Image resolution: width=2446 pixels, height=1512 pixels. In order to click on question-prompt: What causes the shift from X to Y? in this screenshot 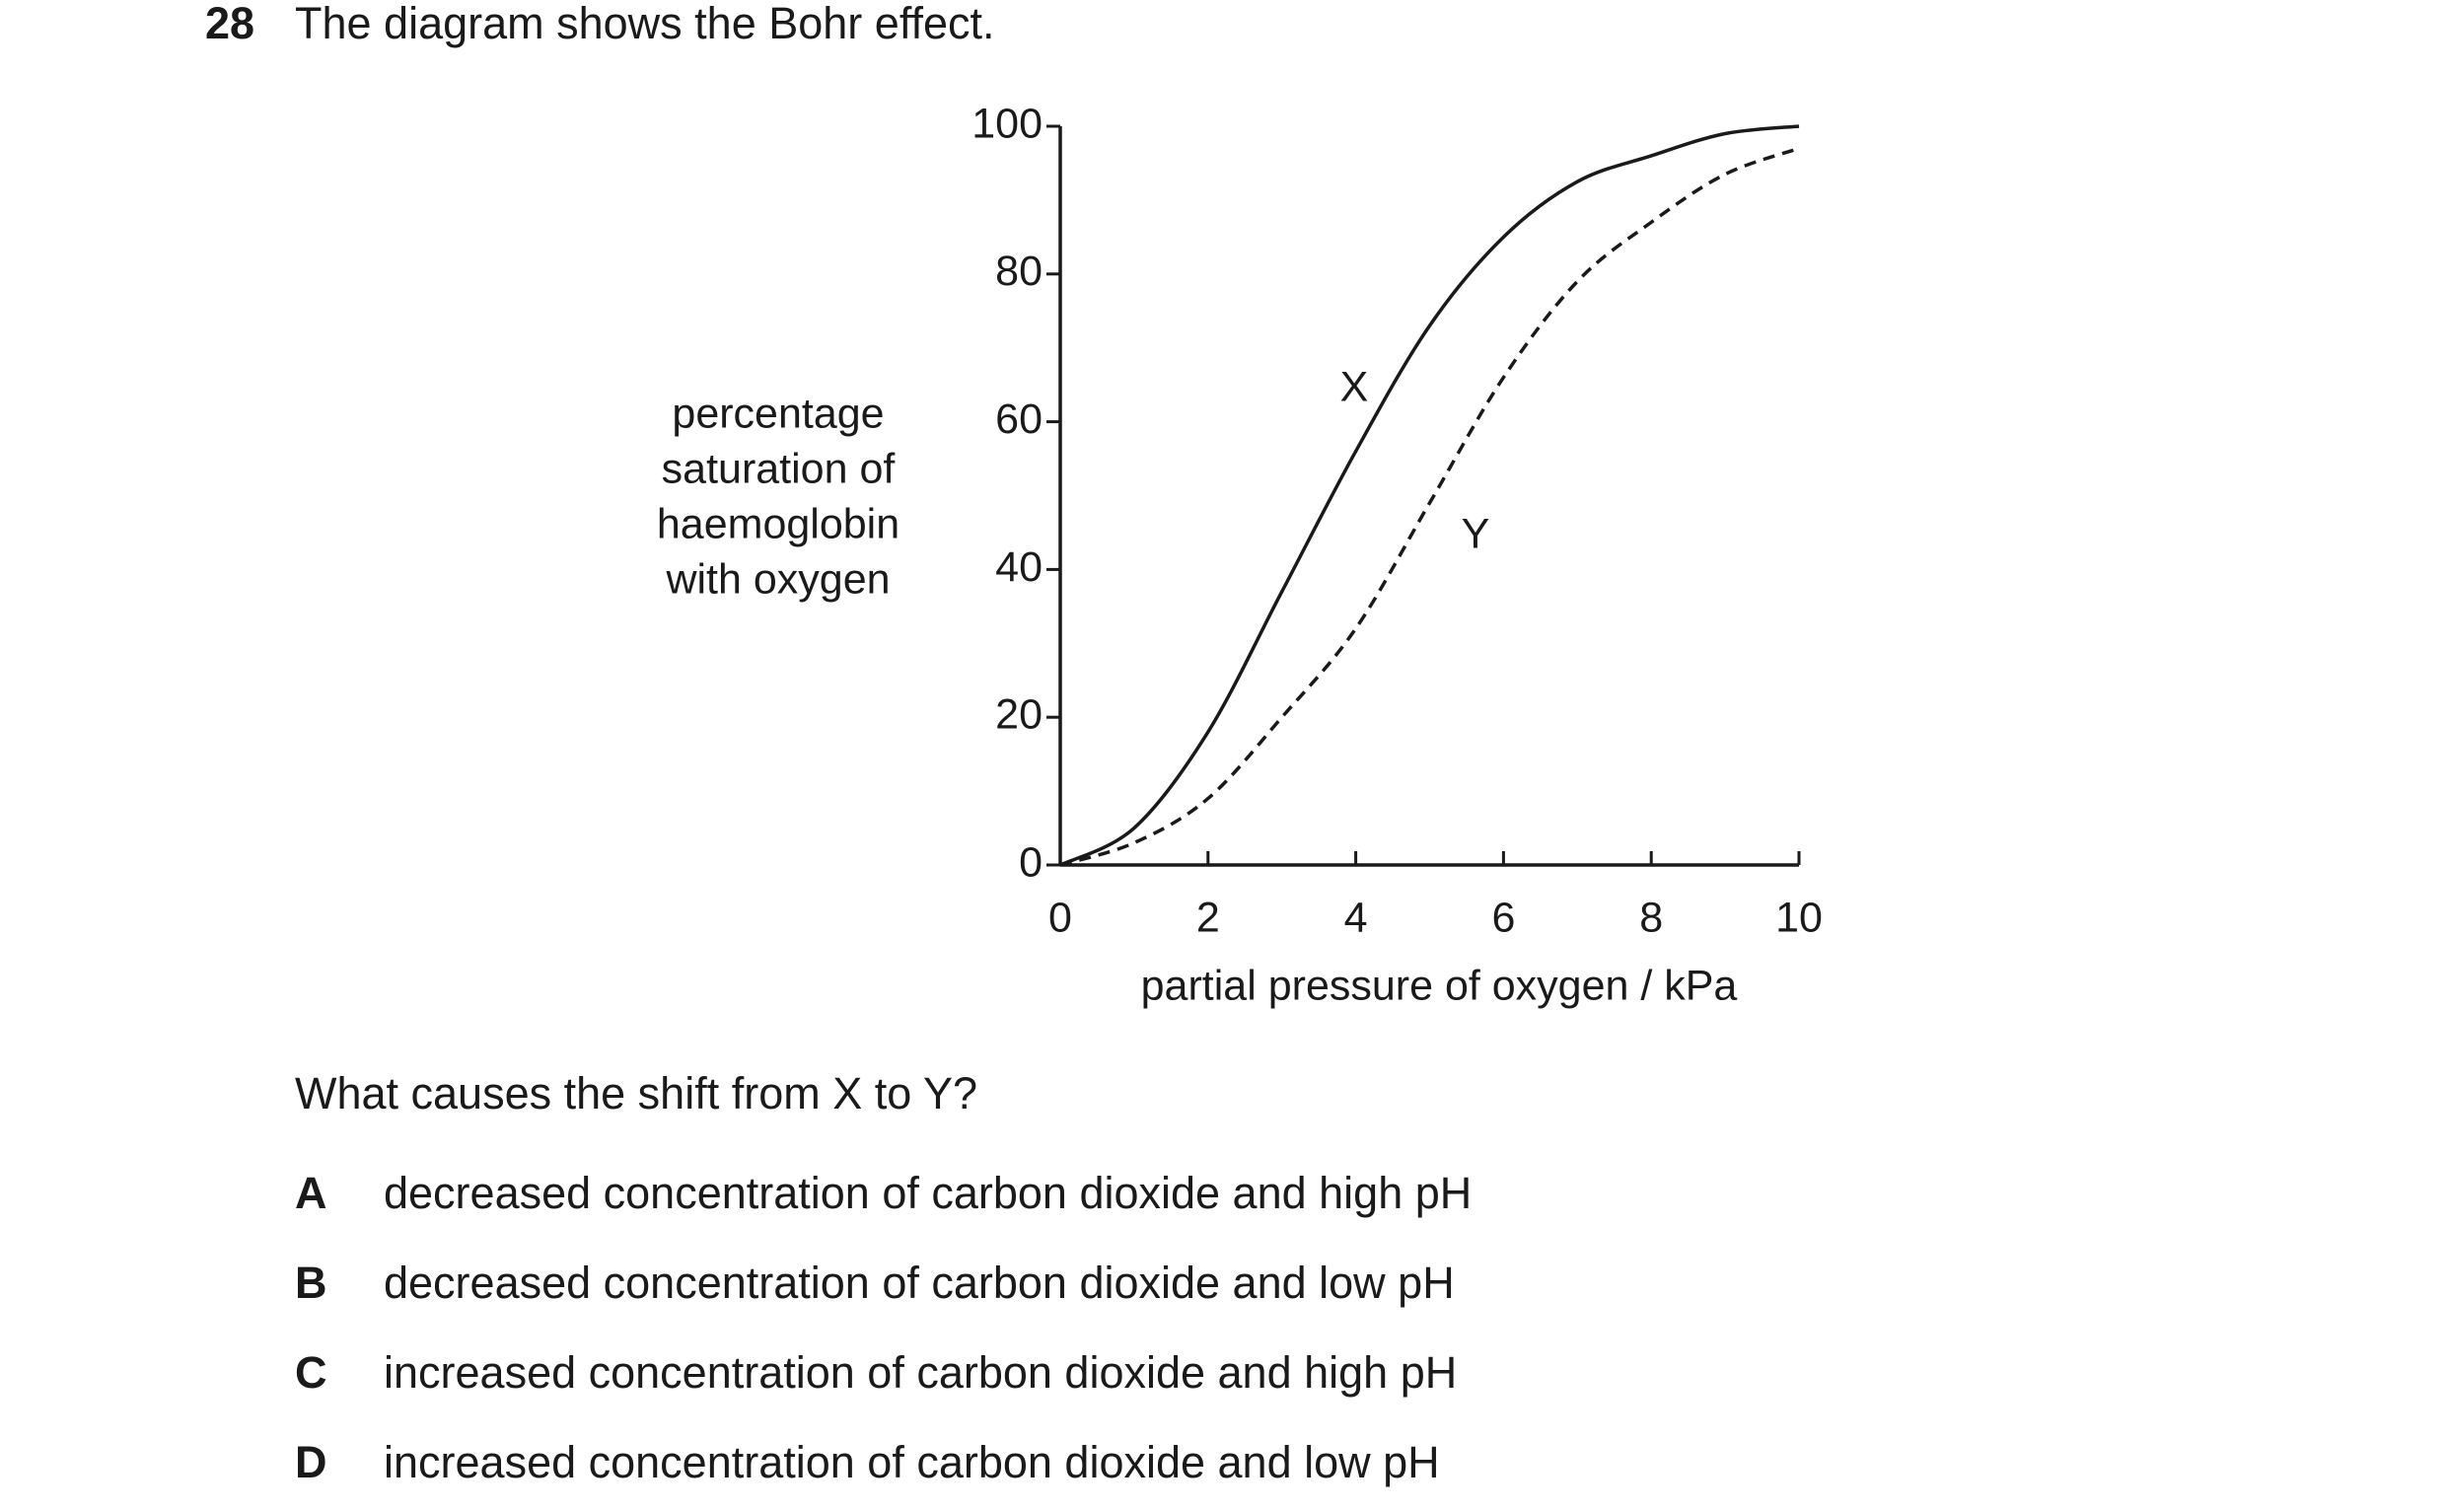, I will do `click(636, 1093)`.